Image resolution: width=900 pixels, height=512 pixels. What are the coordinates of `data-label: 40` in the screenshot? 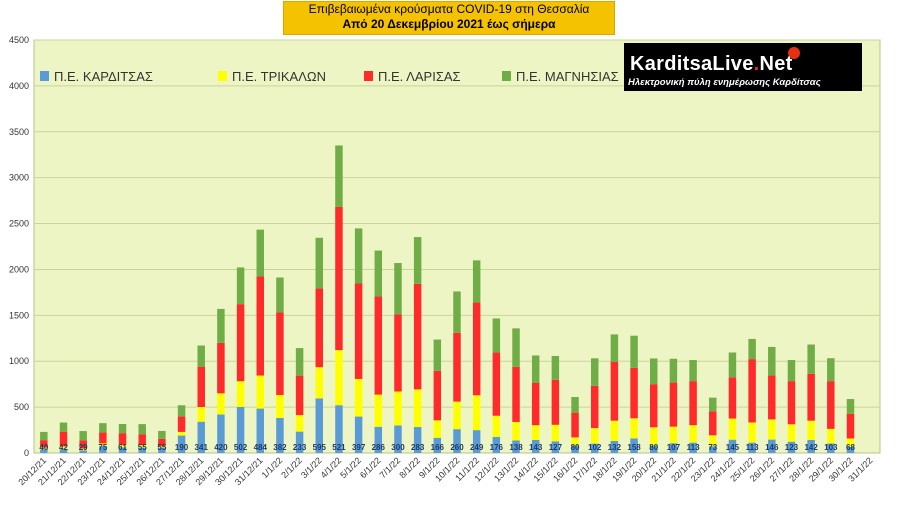 It's located at (43, 447).